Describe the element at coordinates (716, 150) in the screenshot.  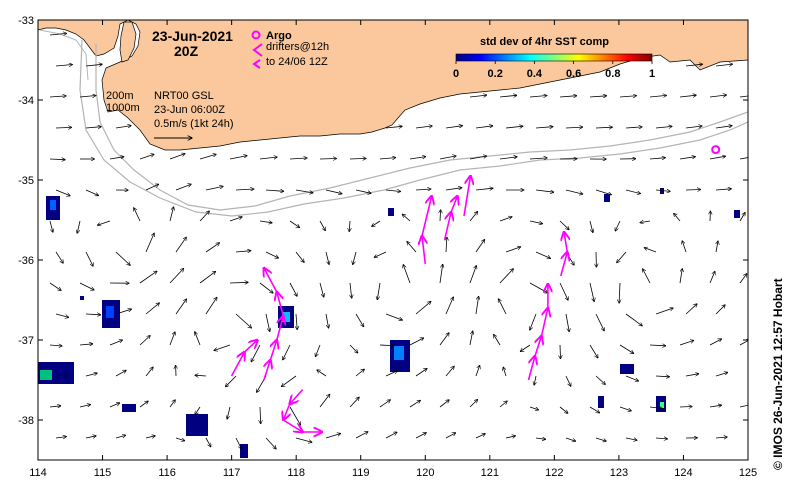
I see `argo-floats` at that location.